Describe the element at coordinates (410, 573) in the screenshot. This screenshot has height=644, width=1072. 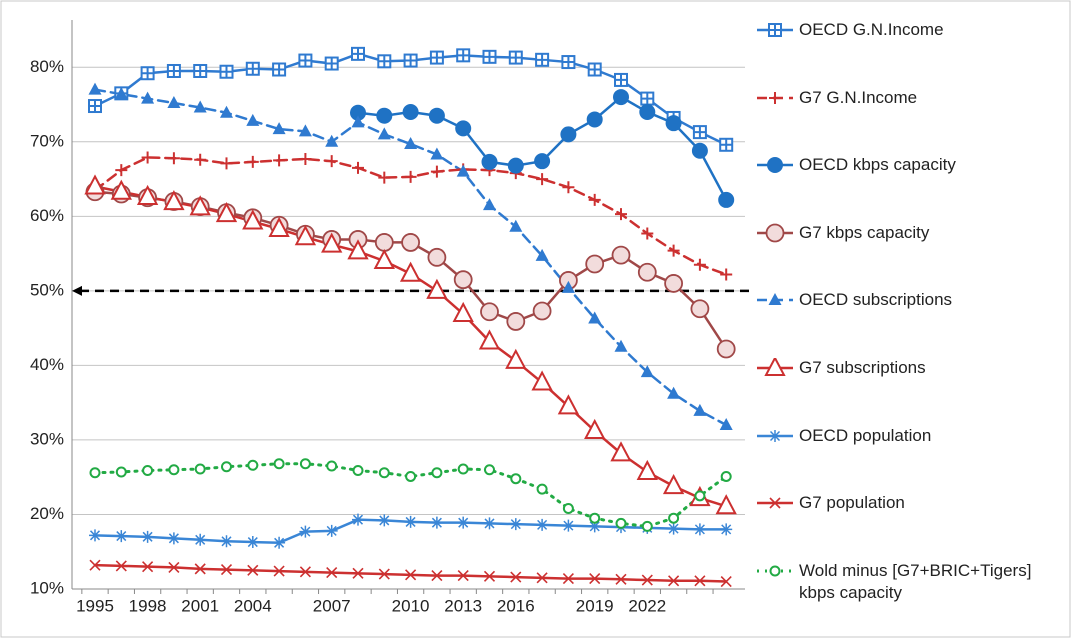
I see `series-line` at that location.